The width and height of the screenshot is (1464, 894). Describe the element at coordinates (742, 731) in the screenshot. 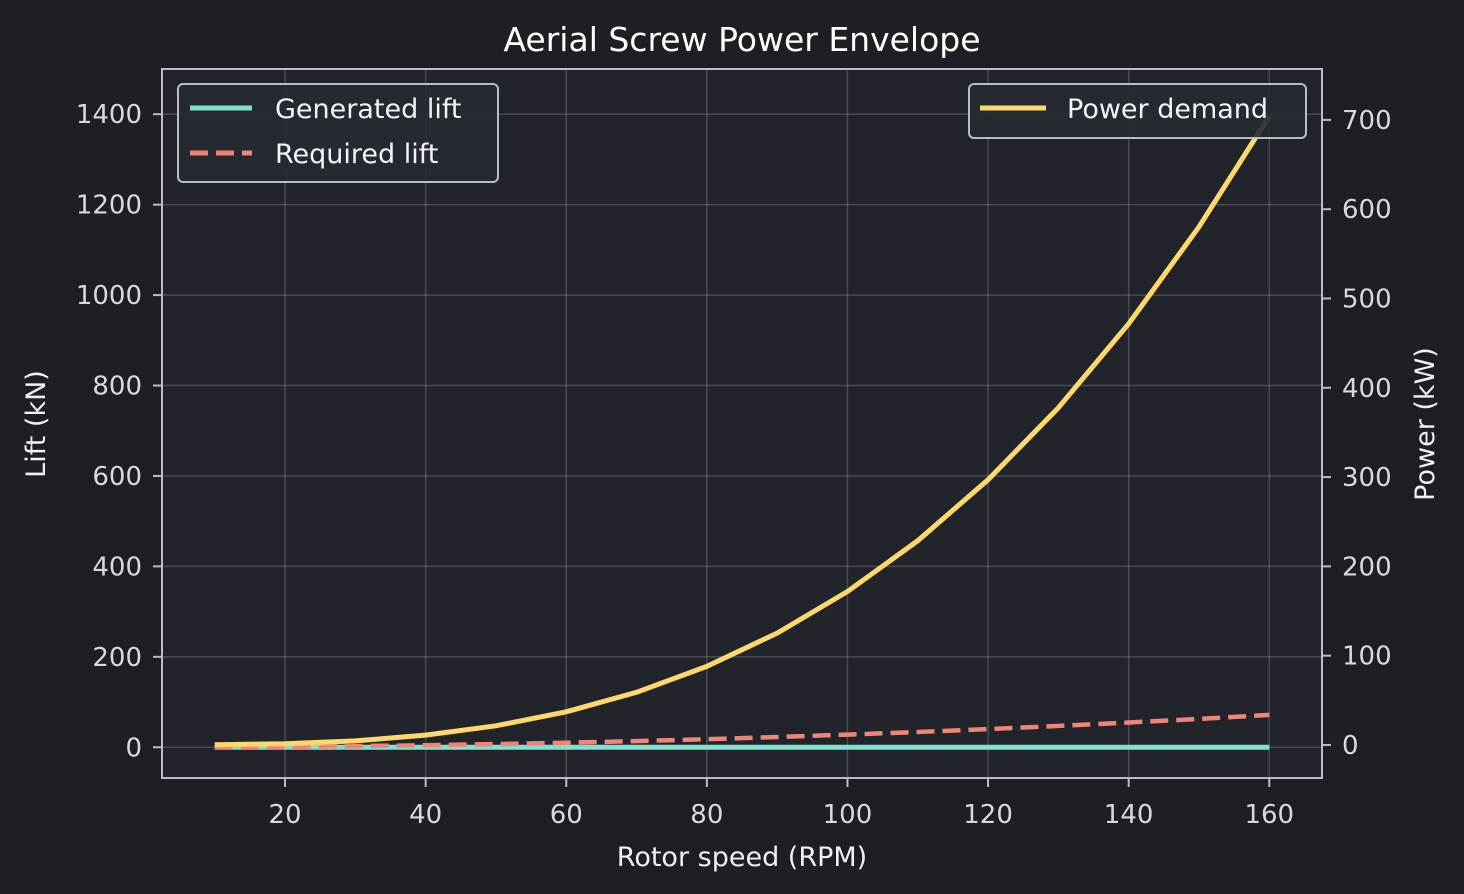

I see `series-line-required-lift` at that location.